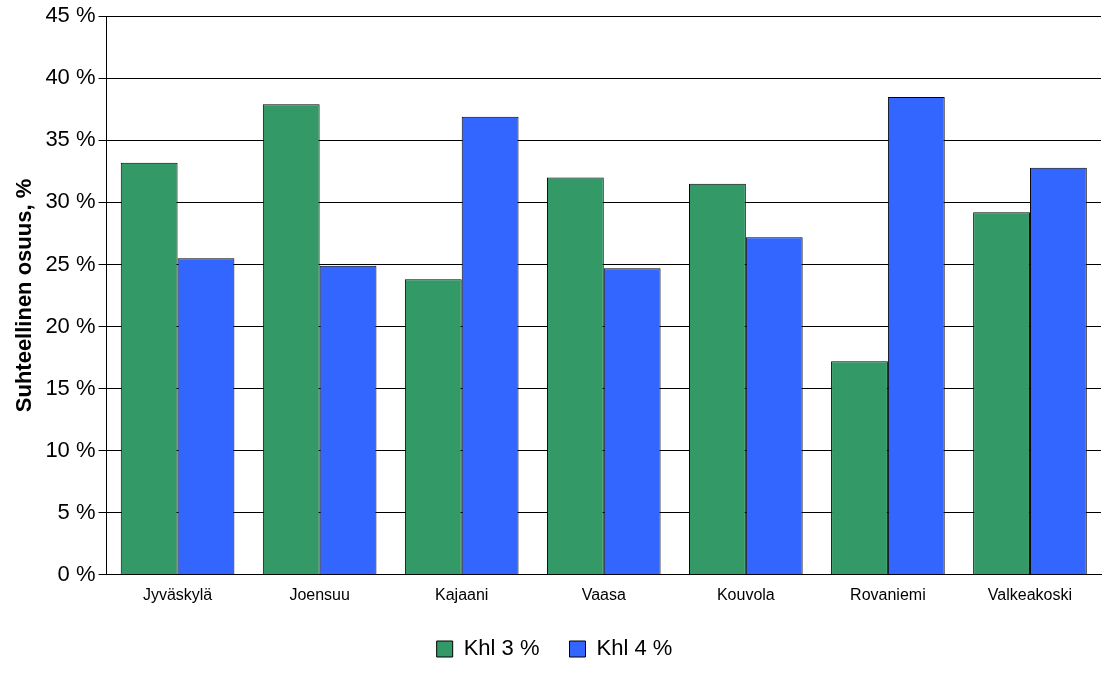 The width and height of the screenshot is (1103, 678). I want to click on y-tick-label: 40 %, so click(70, 77).